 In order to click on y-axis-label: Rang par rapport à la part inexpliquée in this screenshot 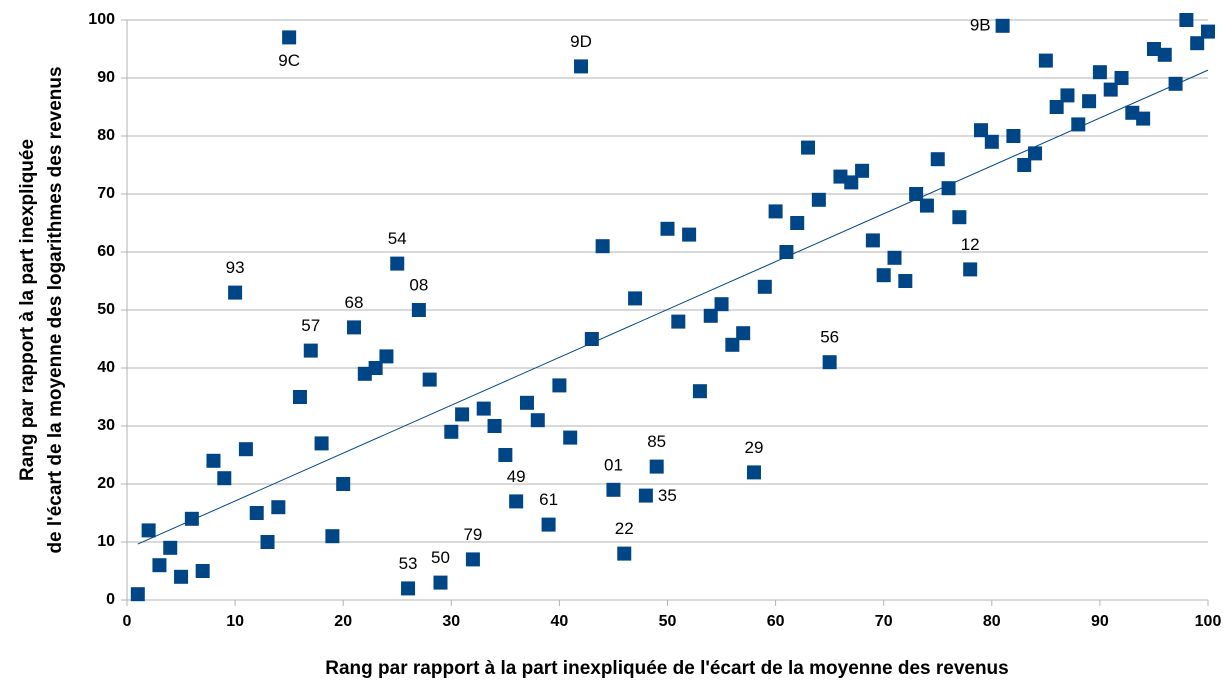, I will do `click(27, 310)`.